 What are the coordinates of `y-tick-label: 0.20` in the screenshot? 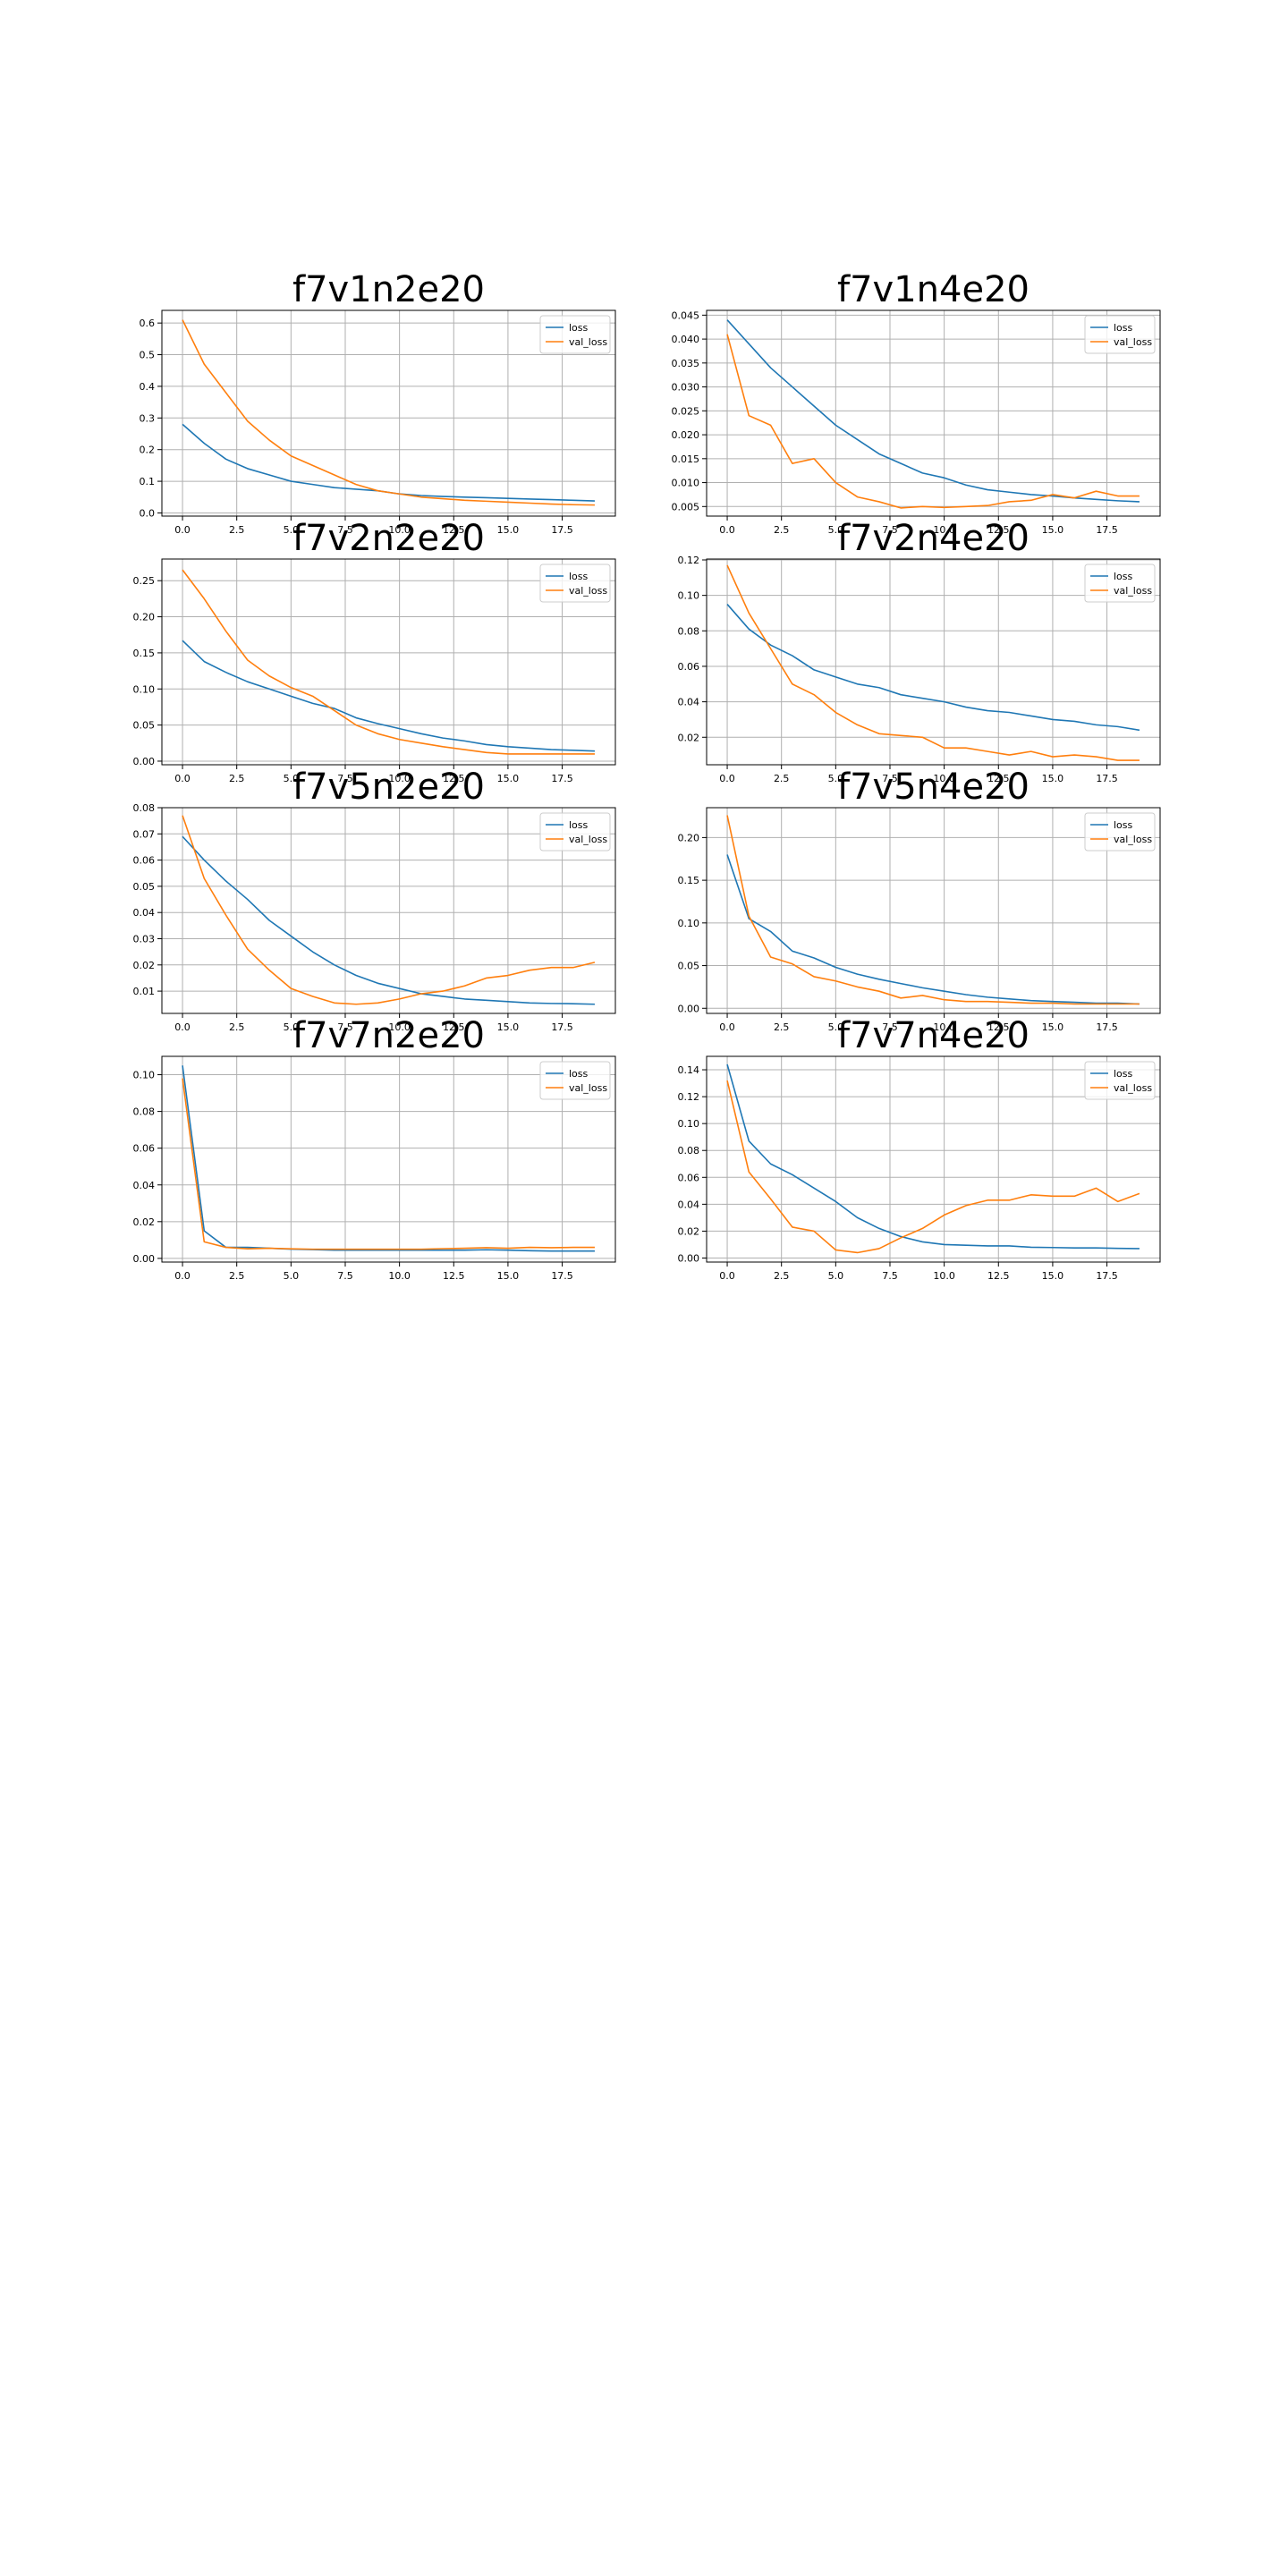 It's located at (689, 837).